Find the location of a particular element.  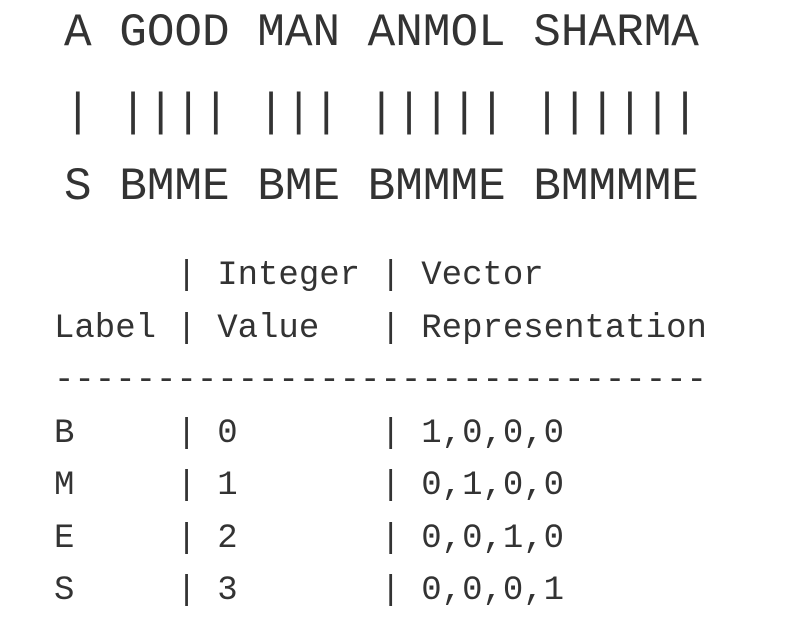

table-row-m: M | 1 | 0,1,0,0 is located at coordinates (309, 486).